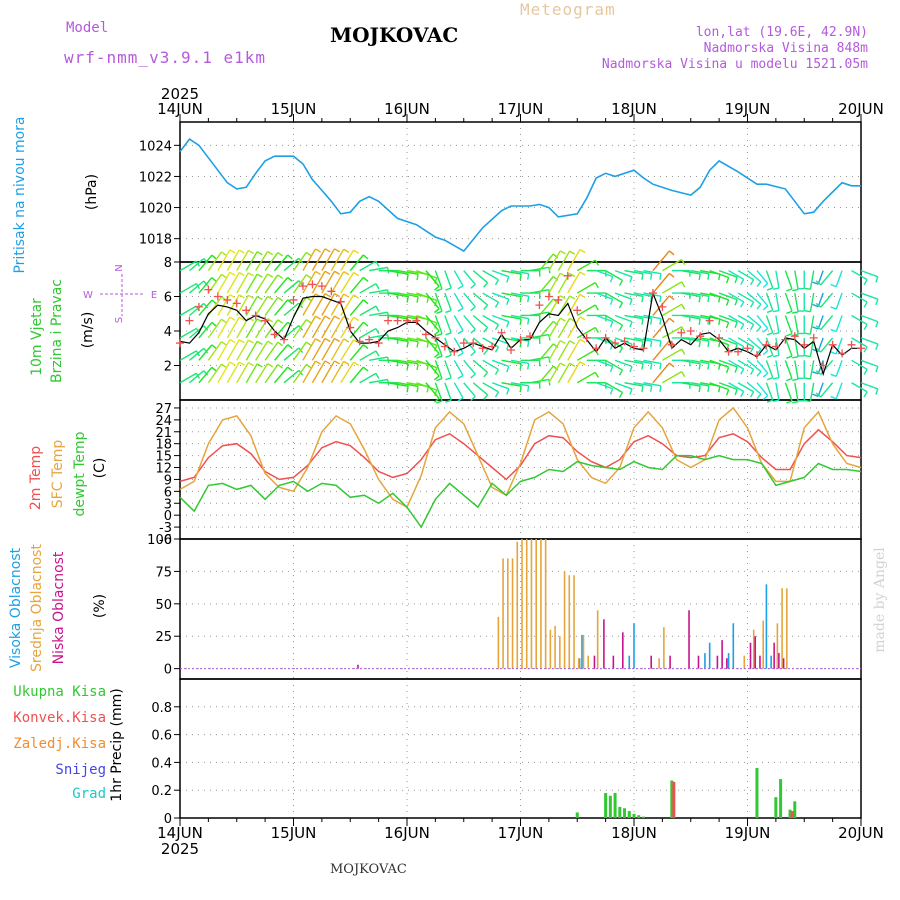 This screenshot has height=900, width=900. Describe the element at coordinates (180, 849) in the screenshot. I see `bottom-year-label: 2025` at that location.